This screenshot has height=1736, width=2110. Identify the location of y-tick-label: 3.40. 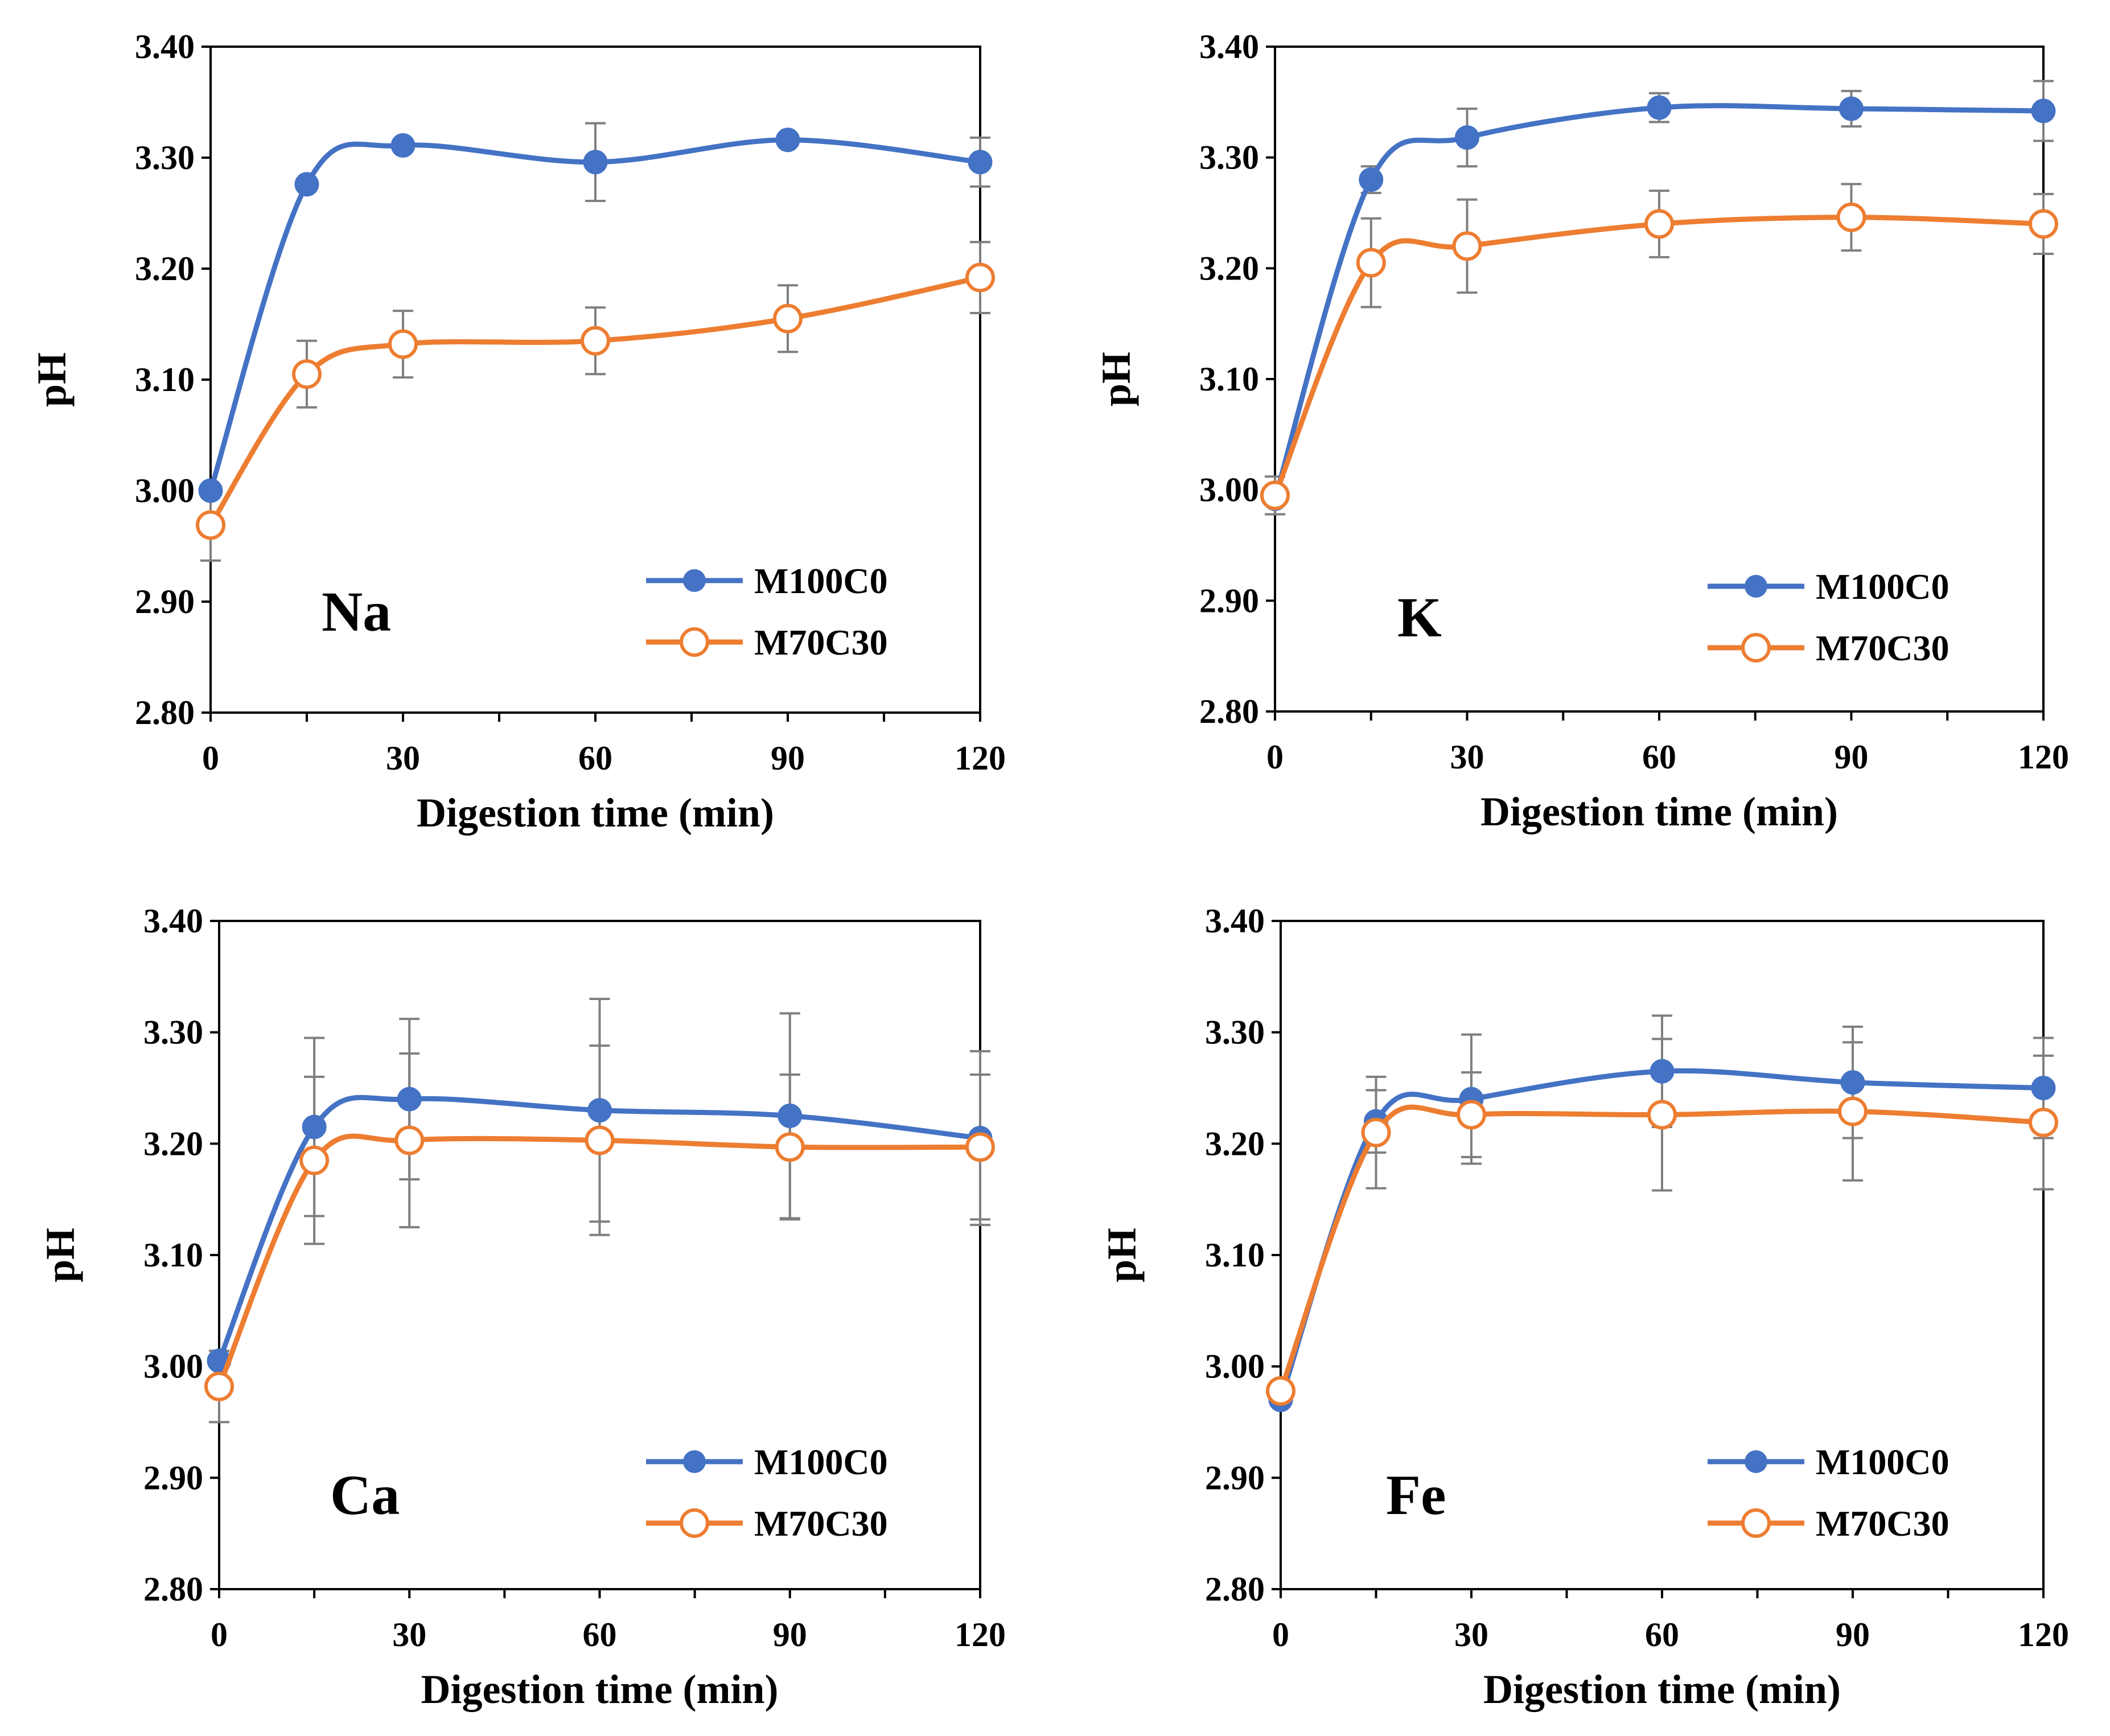
(173, 921).